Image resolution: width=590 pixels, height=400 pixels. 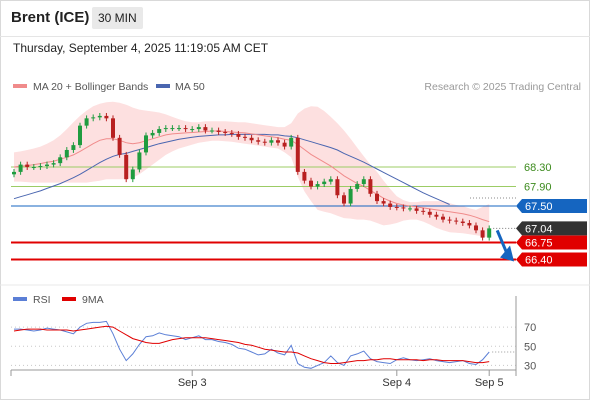 I want to click on header-bar: Brent (ICE) 30 MIN, so click(x=295, y=18).